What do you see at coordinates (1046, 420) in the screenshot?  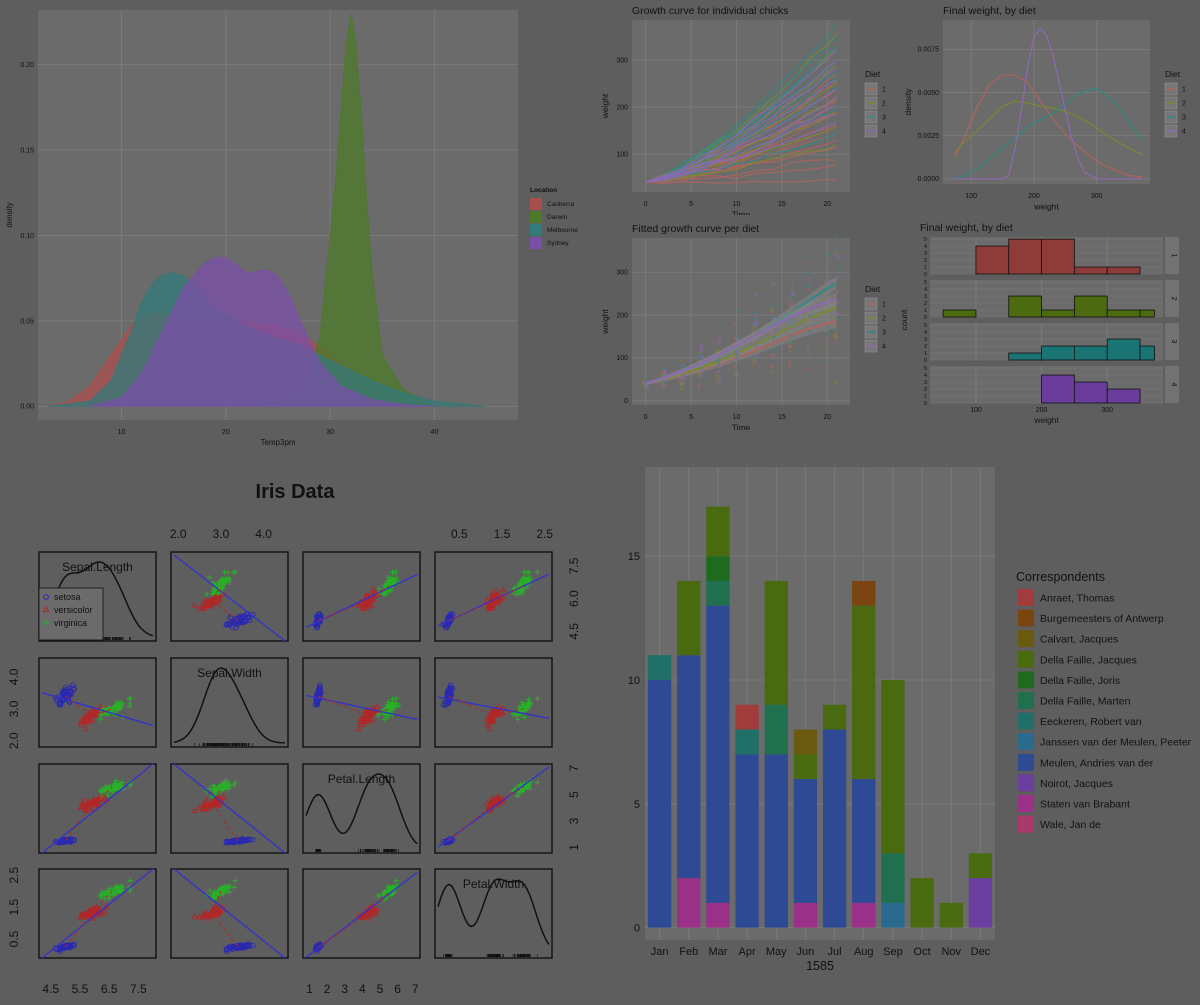 I see `x-axis-title: weight` at bounding box center [1046, 420].